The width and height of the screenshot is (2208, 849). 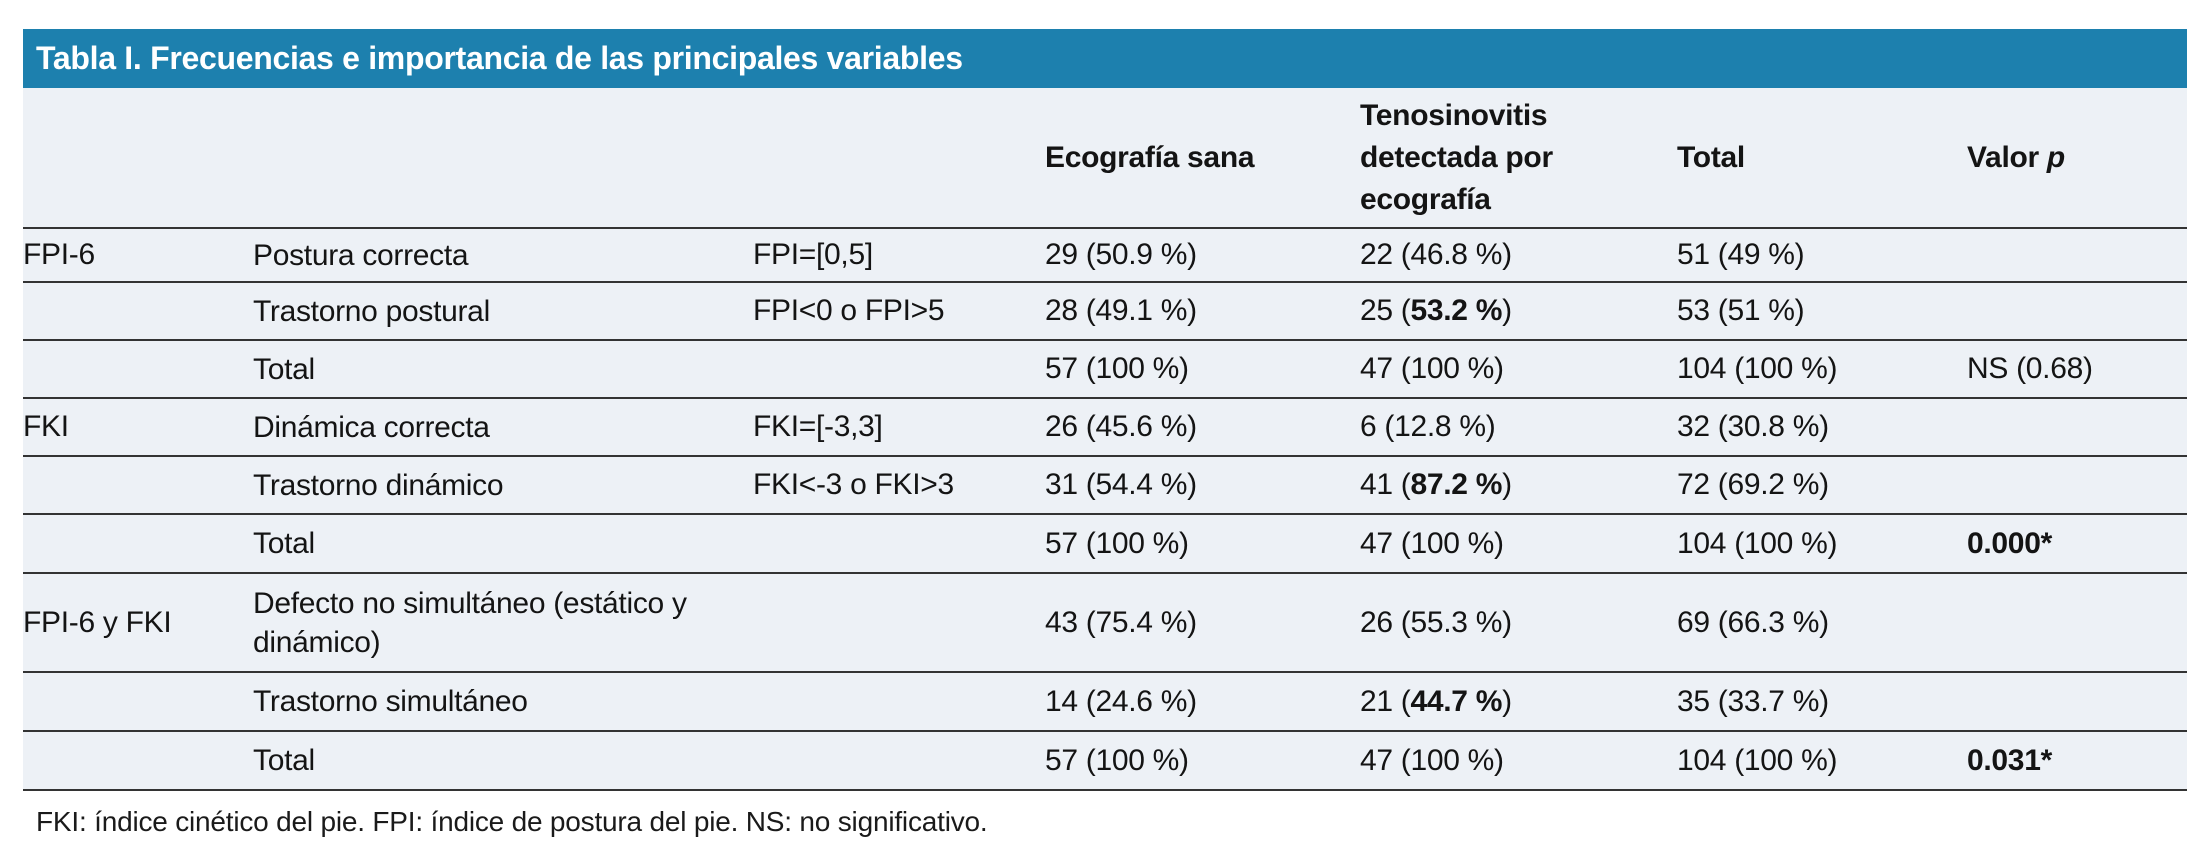 I want to click on valor-p-cell: 0.031*, so click(x=2009, y=760).